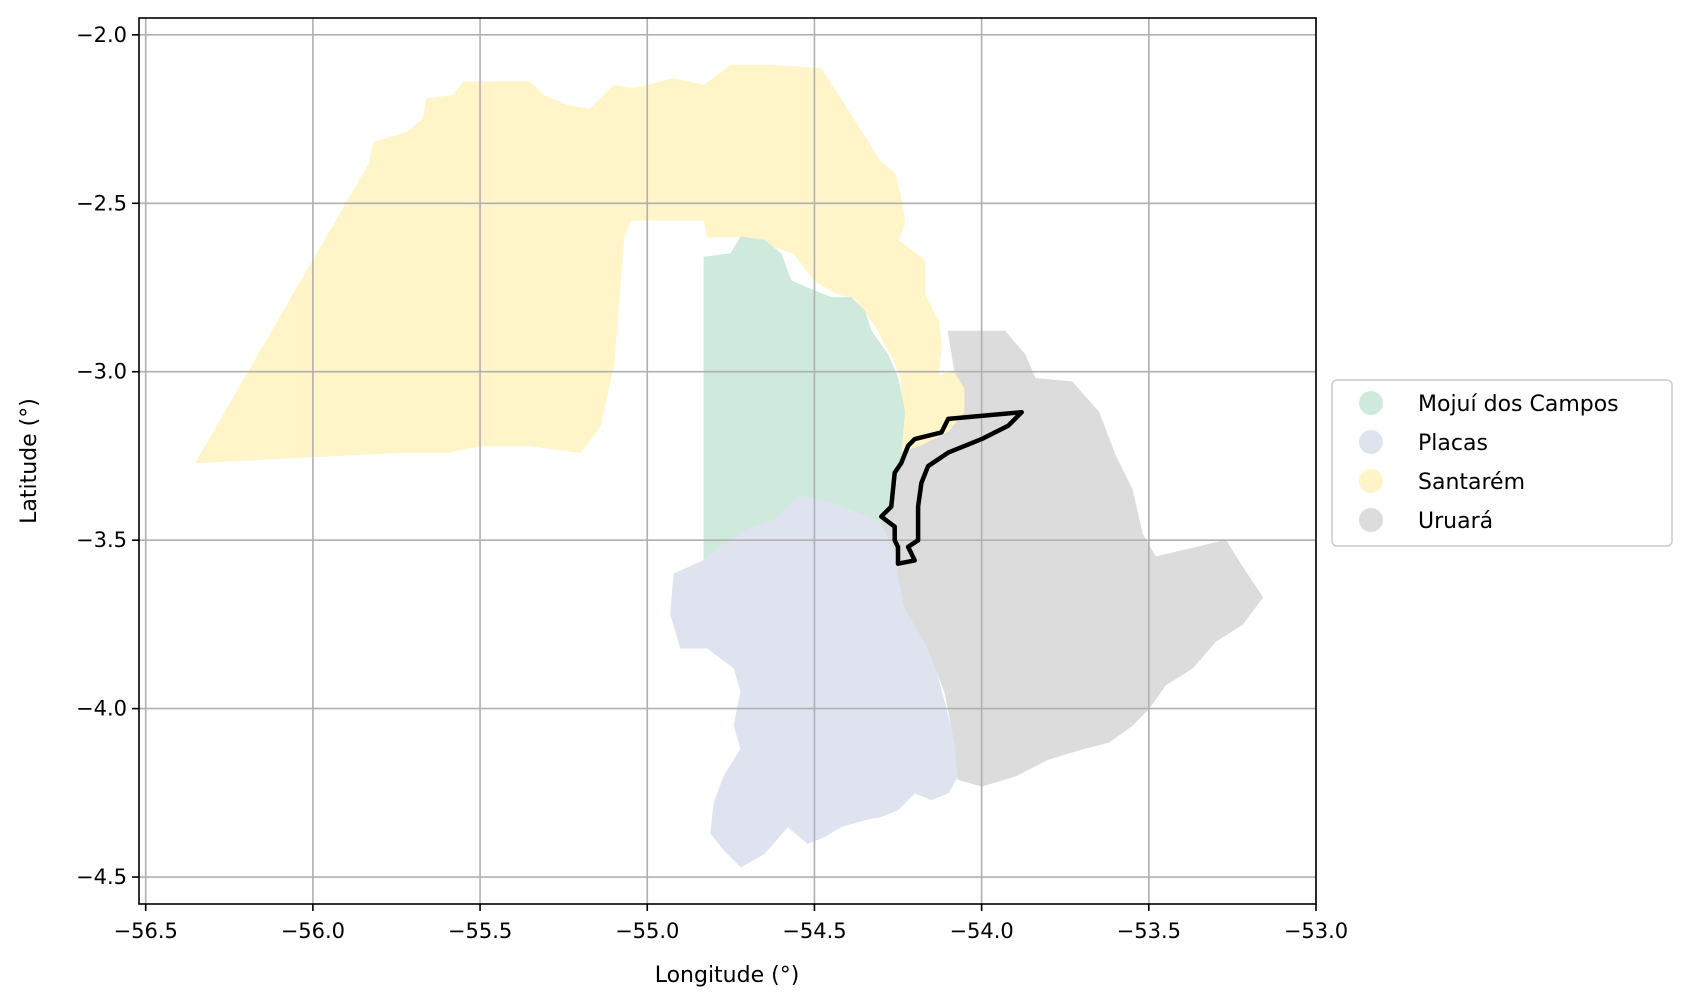 This screenshot has width=1689, height=1006. What do you see at coordinates (1371, 520) in the screenshot?
I see `legend-marker-uruara` at bounding box center [1371, 520].